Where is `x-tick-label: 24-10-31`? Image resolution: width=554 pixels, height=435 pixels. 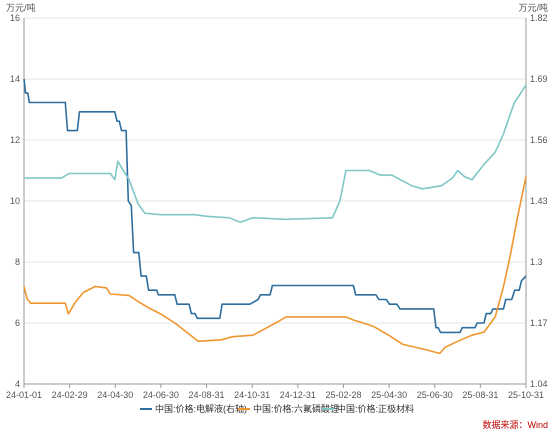 x-tick-label: 24-10-31 is located at coordinates (252, 395).